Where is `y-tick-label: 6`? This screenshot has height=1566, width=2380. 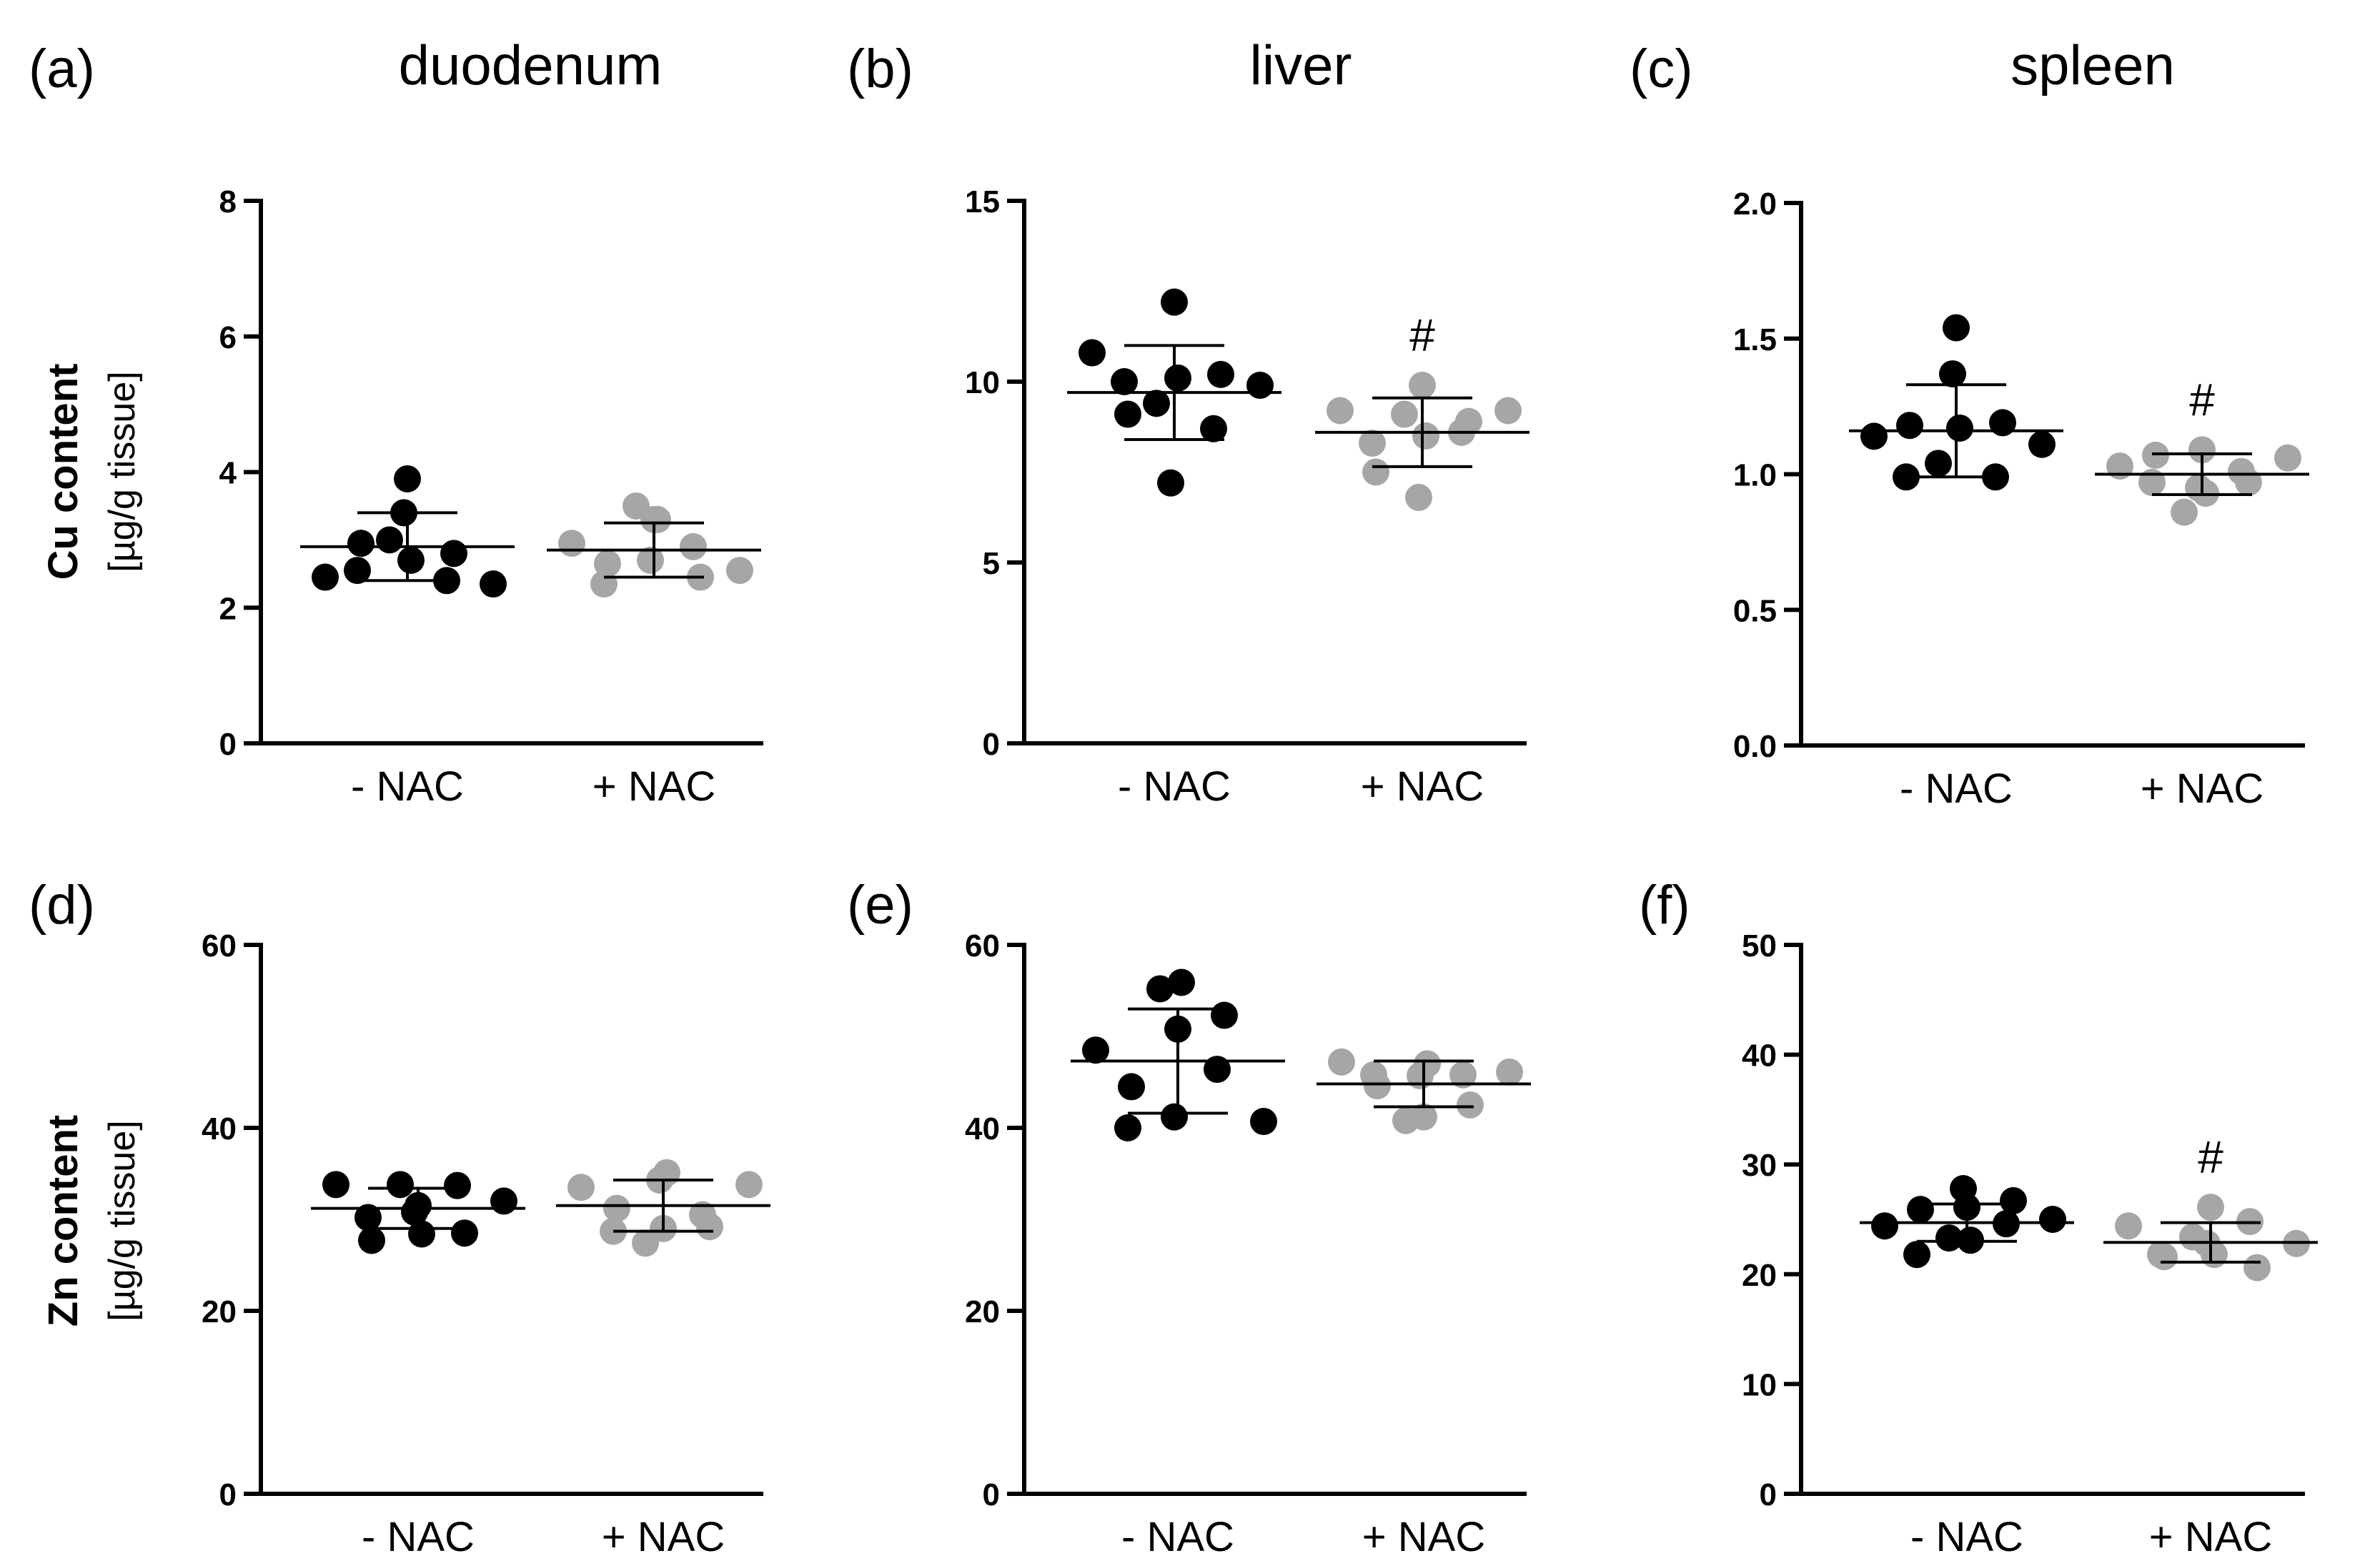
y-tick-label: 6 is located at coordinates (228, 338).